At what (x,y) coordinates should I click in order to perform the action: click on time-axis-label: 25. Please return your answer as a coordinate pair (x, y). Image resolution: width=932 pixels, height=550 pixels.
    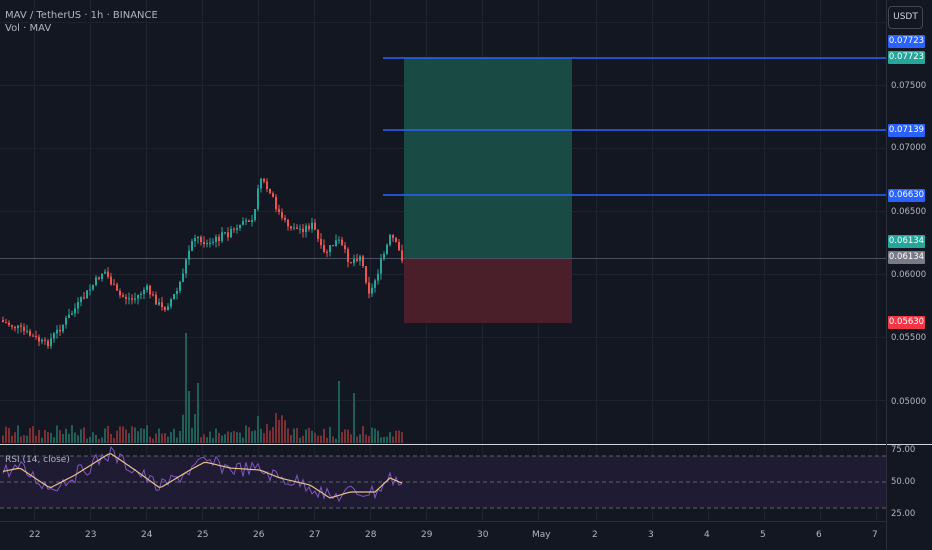
    Looking at the image, I should click on (203, 535).